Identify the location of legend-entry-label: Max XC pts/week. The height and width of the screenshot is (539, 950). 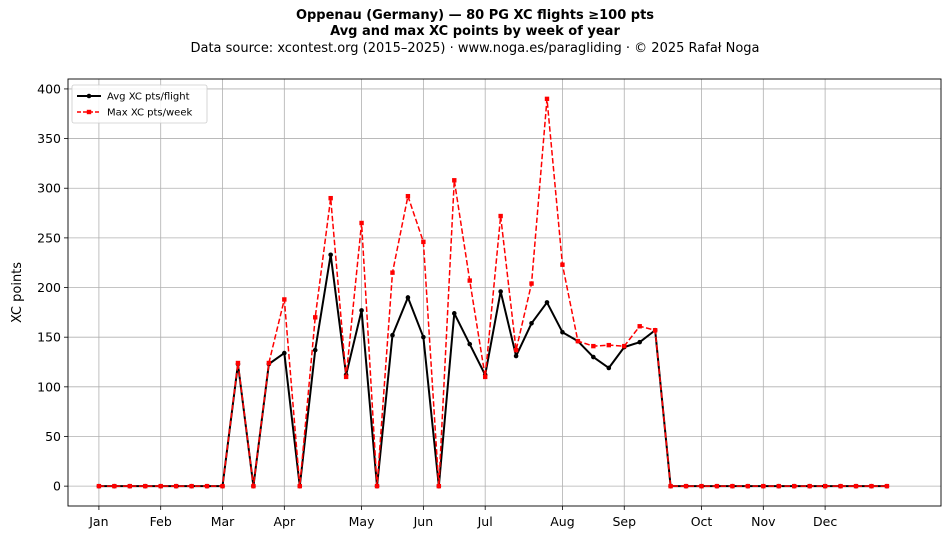
(149, 113).